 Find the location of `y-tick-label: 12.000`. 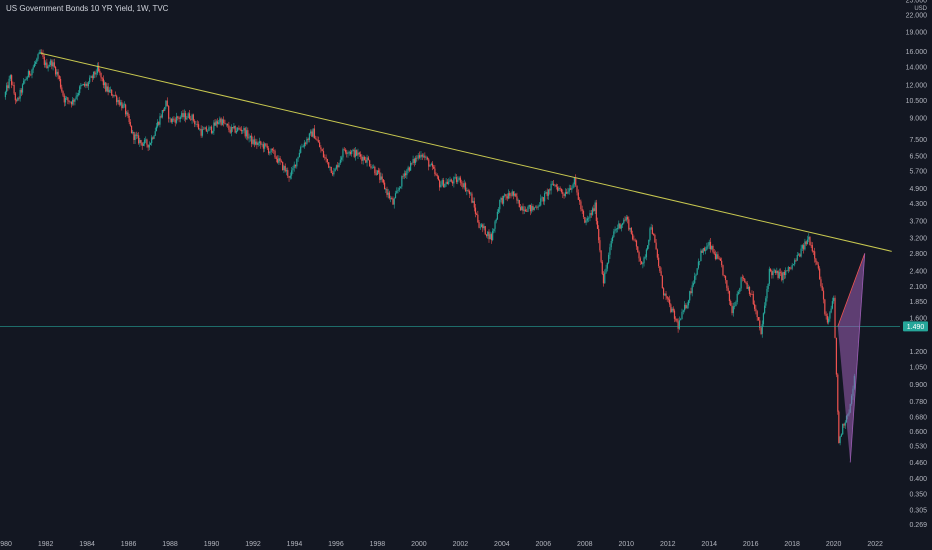

y-tick-label: 12.000 is located at coordinates (917, 85).